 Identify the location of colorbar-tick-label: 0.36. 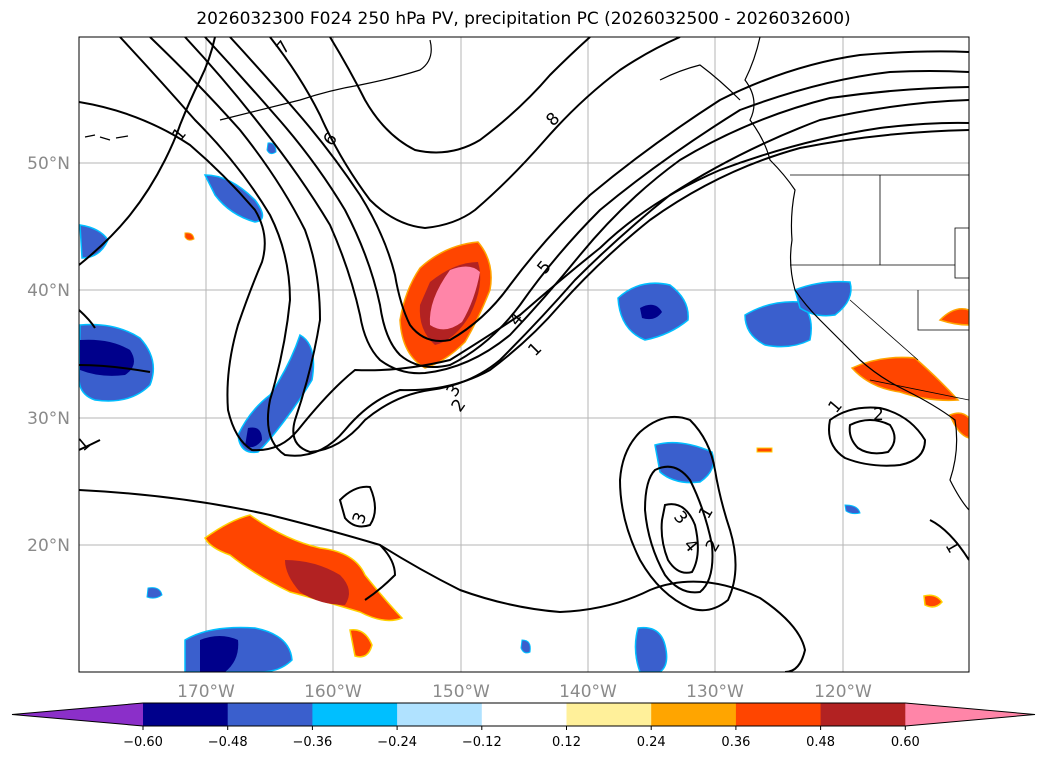
(735, 742).